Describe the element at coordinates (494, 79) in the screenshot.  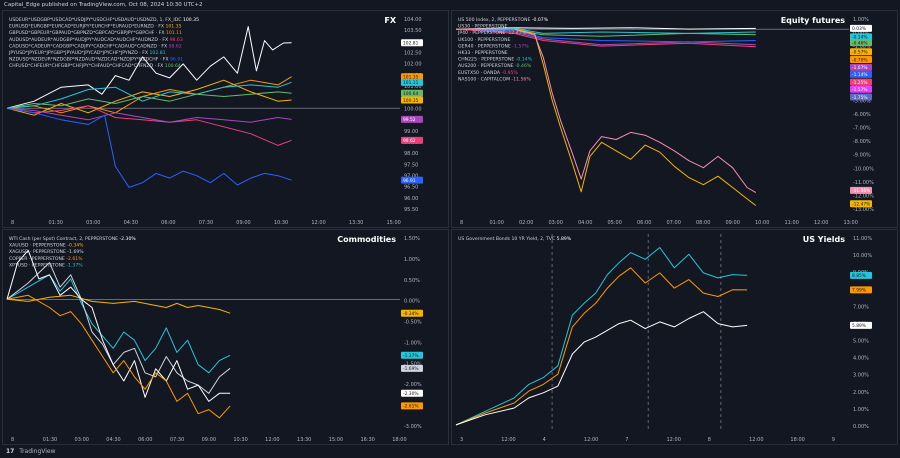
I see `legend-entry: NAS100 · CAPITALCOM -11.56%` at that location.